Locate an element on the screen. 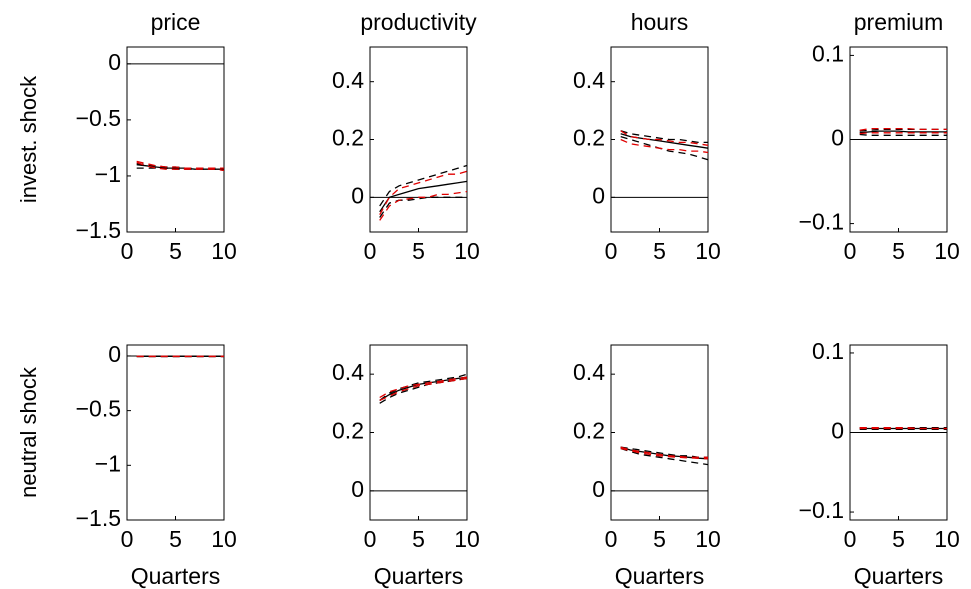 This screenshot has height=589, width=971. panel-title: premium is located at coordinates (898, 22).